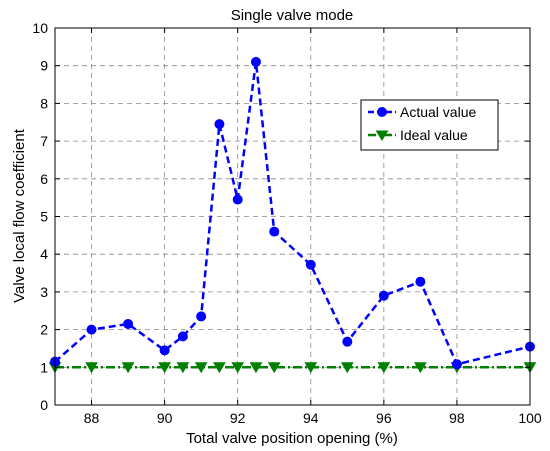 Image resolution: width=550 pixels, height=451 pixels. Describe the element at coordinates (44, 292) in the screenshot. I see `y-tick-label: 3` at that location.